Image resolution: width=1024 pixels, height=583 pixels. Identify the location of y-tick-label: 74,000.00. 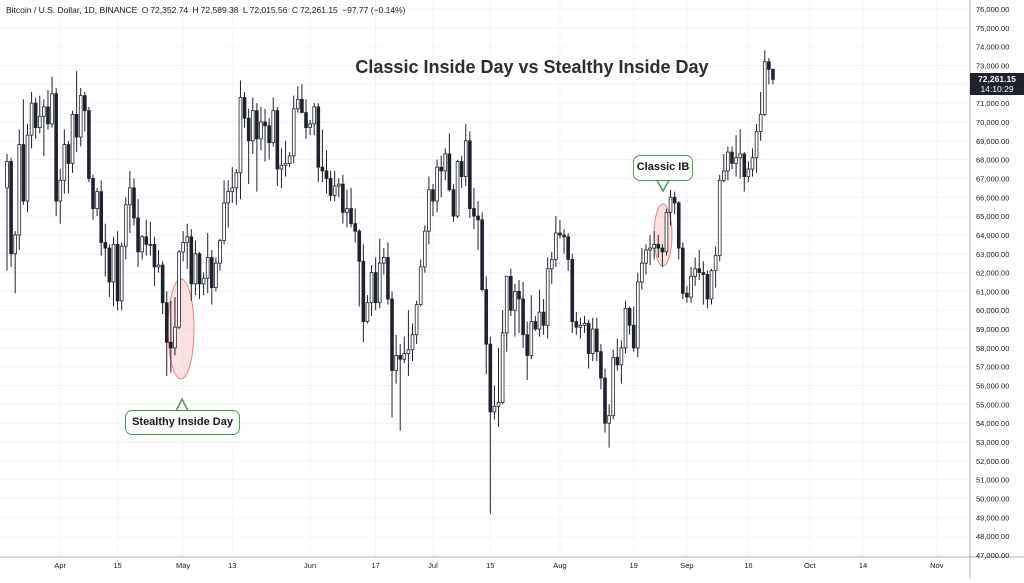
(992, 47).